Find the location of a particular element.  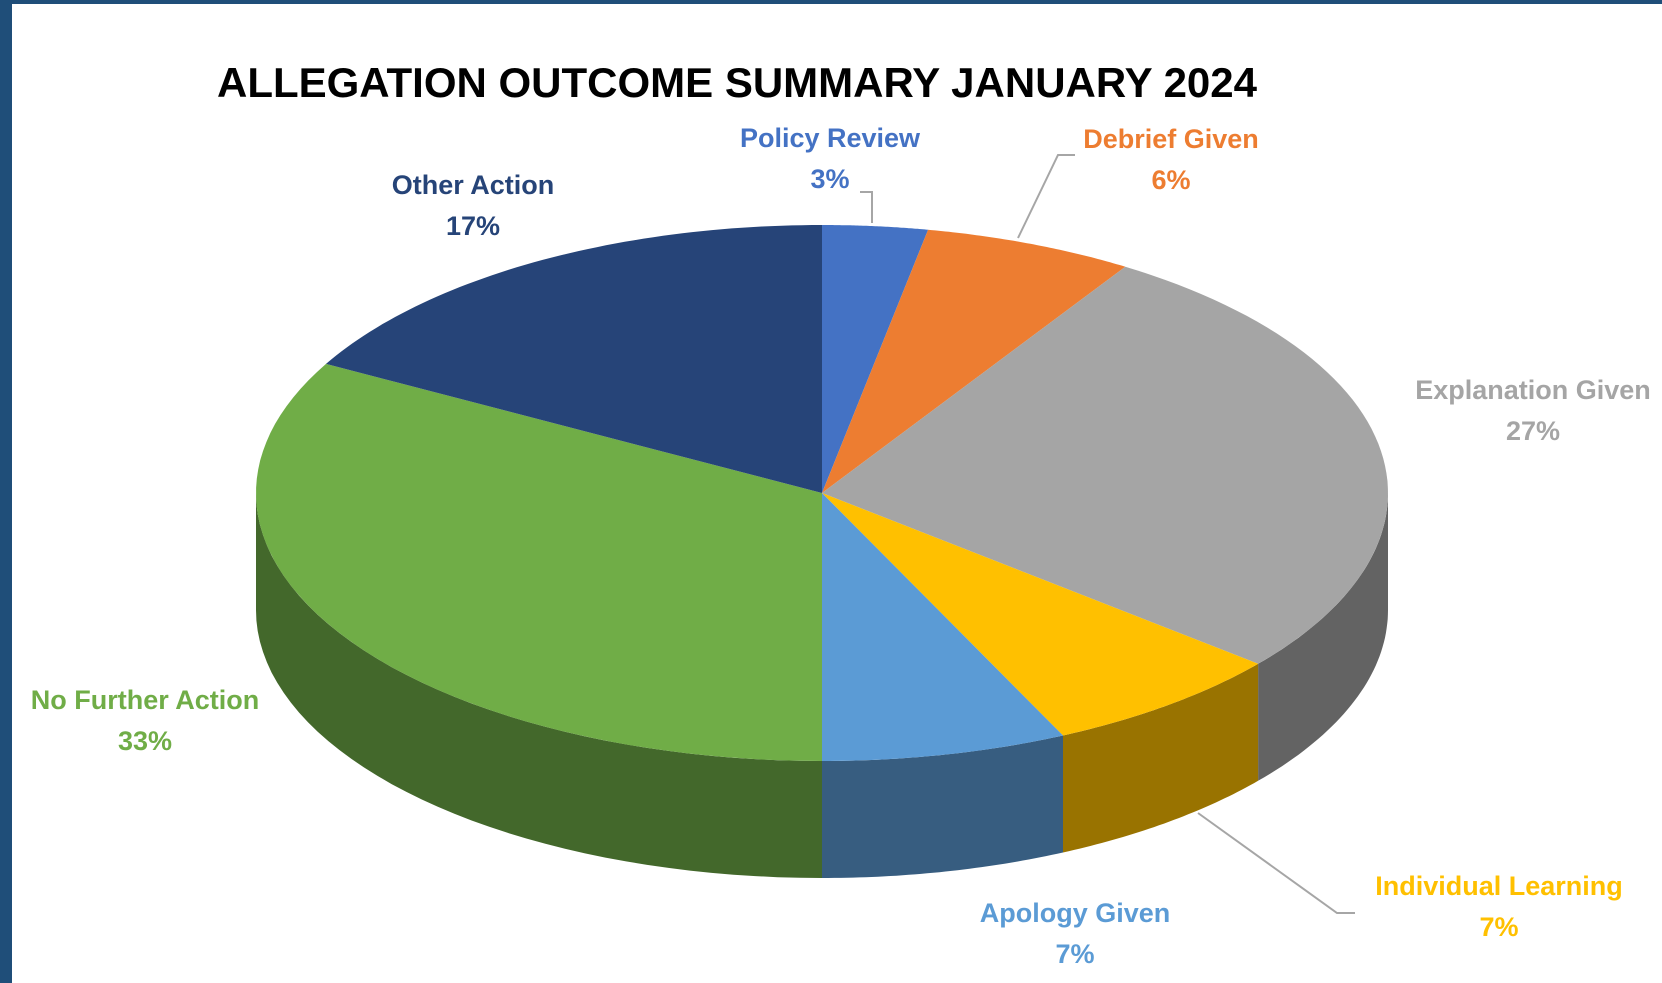

value-label: 3% is located at coordinates (829, 179).